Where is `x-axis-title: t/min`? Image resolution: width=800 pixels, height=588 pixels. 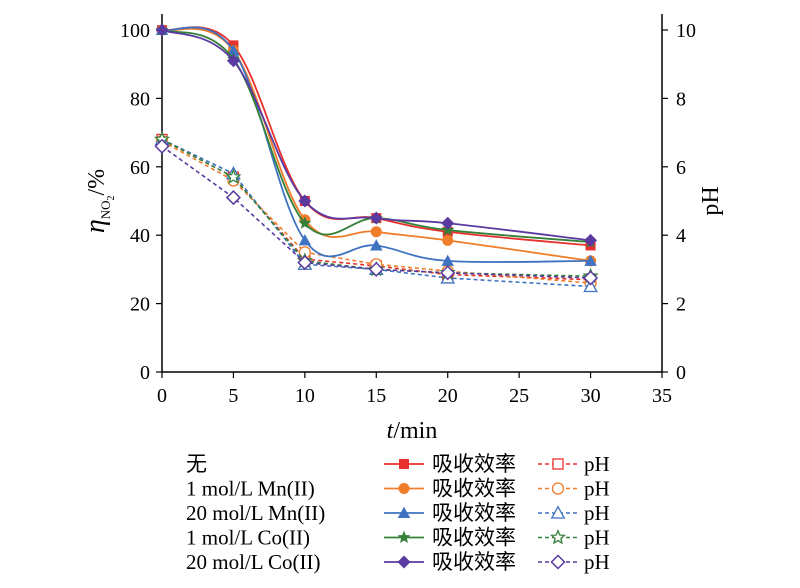 x-axis-title: t/min is located at coordinates (412, 431).